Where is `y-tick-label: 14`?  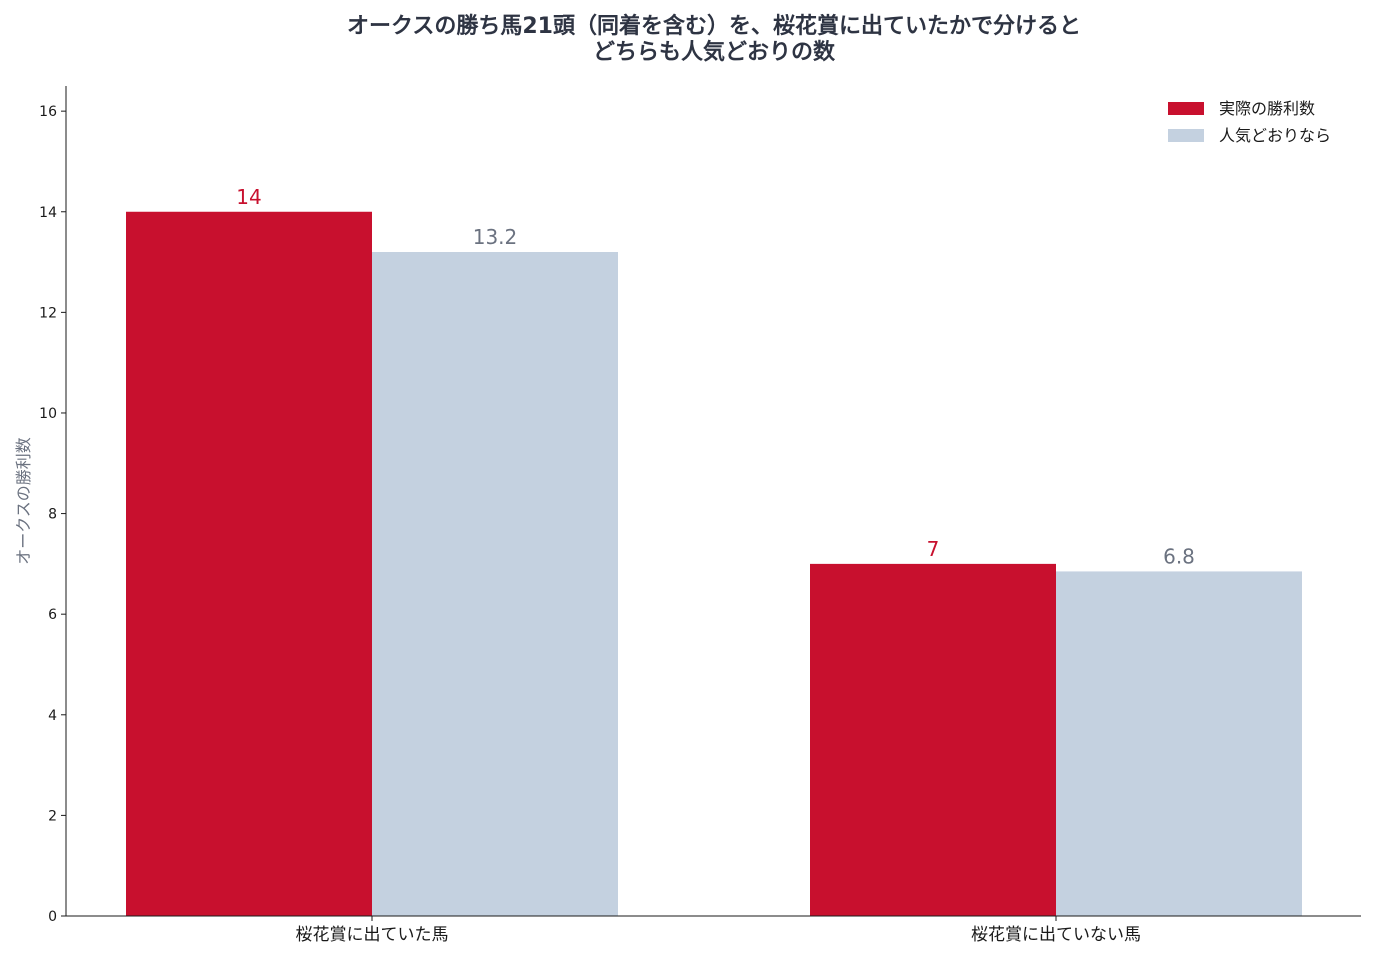 y-tick-label: 14 is located at coordinates (48, 213).